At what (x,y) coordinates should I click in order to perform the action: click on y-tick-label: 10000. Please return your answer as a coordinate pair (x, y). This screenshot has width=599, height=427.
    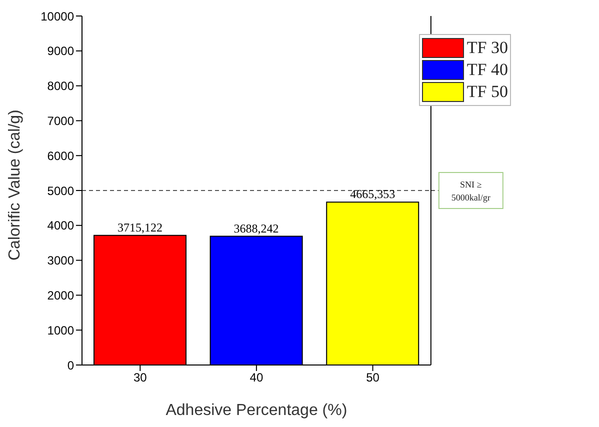
    Looking at the image, I should click on (57, 16).